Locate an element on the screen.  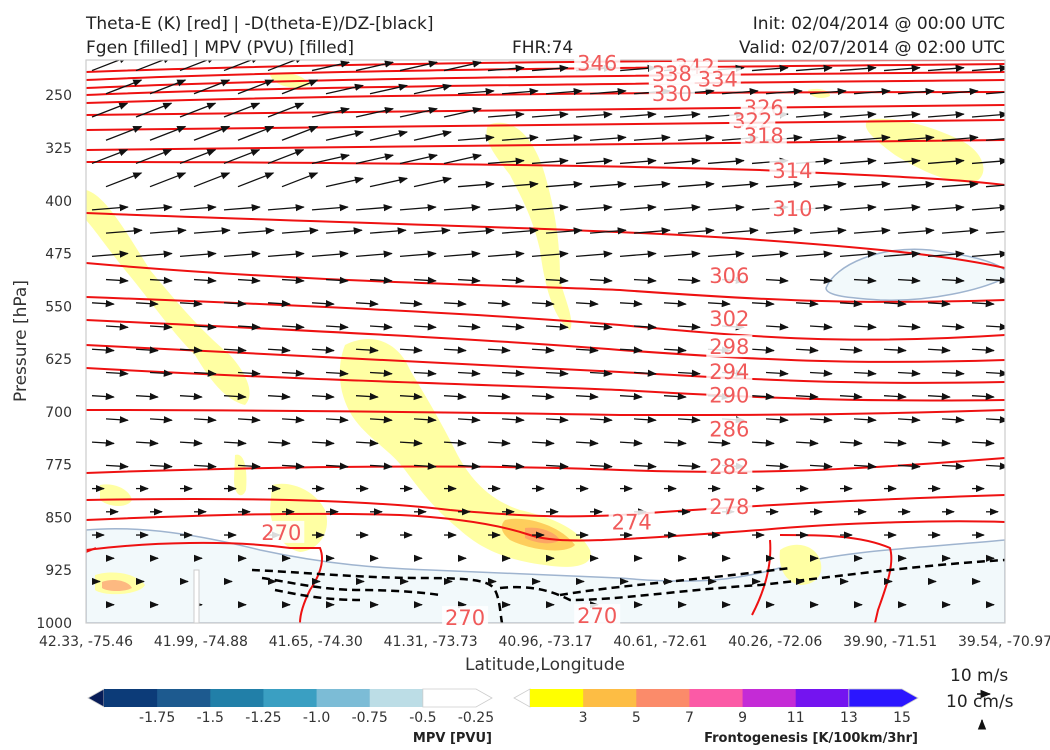
colorbar-tick-label: -1.75 is located at coordinates (157, 718).